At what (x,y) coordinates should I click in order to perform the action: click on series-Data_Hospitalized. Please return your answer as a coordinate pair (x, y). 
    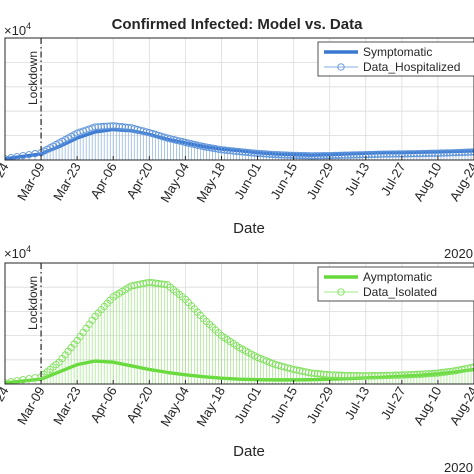
    Looking at the image, I should click on (239, 141).